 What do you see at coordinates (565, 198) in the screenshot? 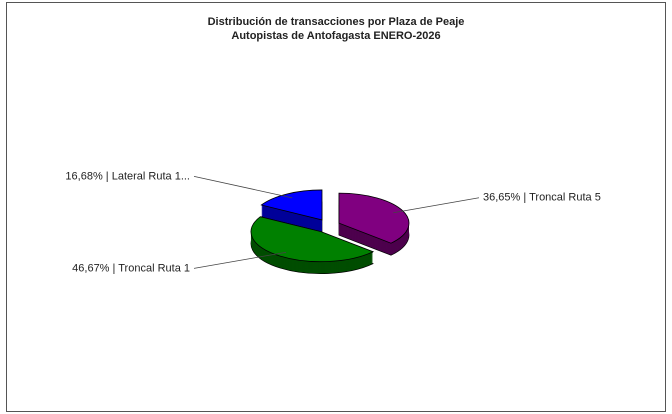
I see `slice-category: Troncal Ruta 5` at bounding box center [565, 198].